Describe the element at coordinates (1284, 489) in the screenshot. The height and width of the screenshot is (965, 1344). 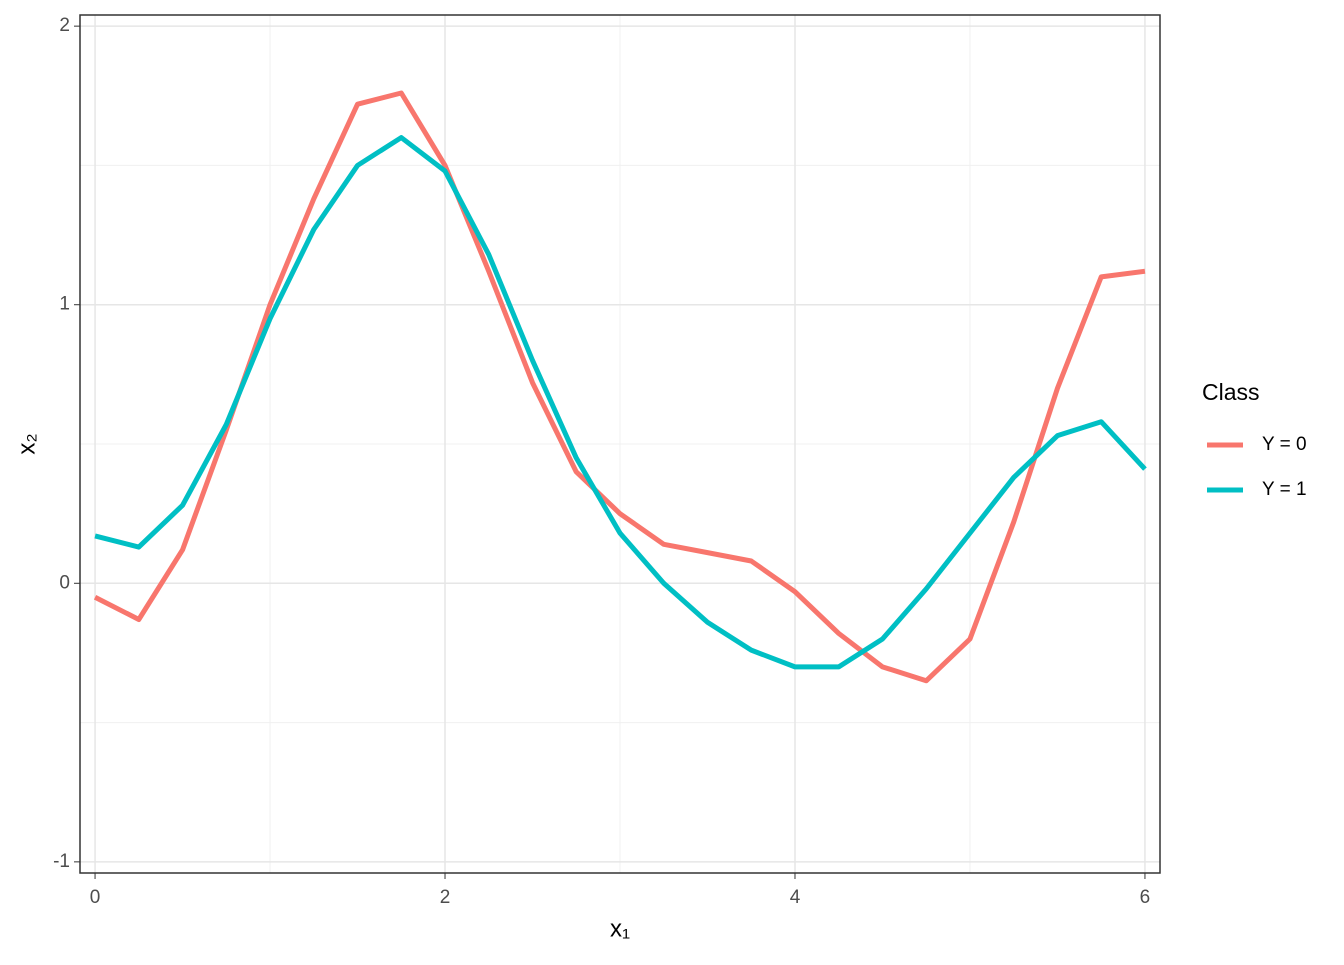
I see `legend-label: Y = 1` at that location.